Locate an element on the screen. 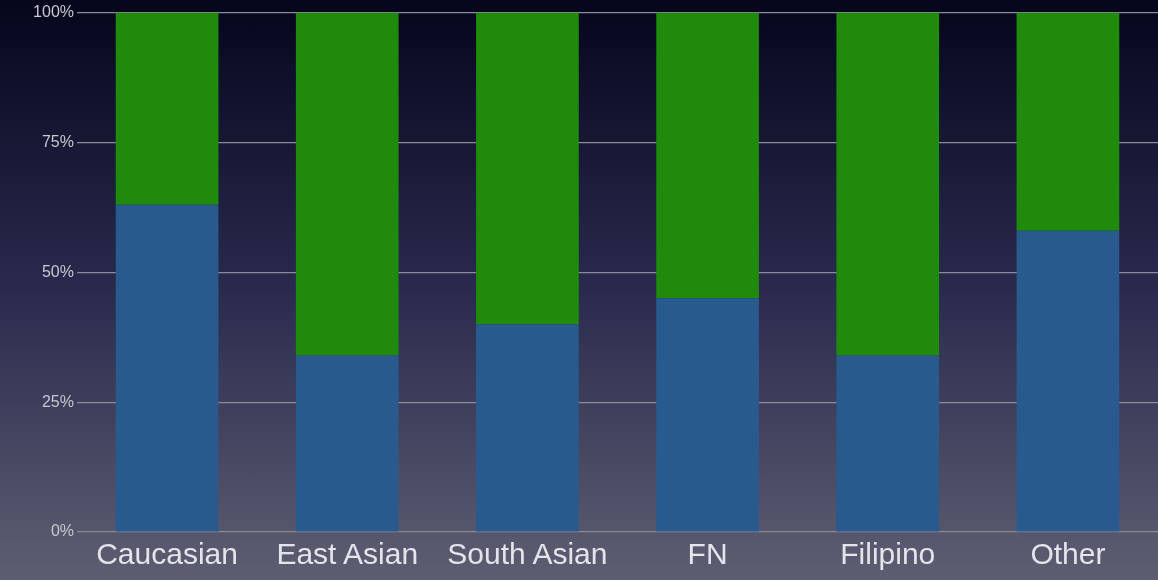 The height and width of the screenshot is (580, 1158). x-tick-label: South Asian is located at coordinates (527, 554).